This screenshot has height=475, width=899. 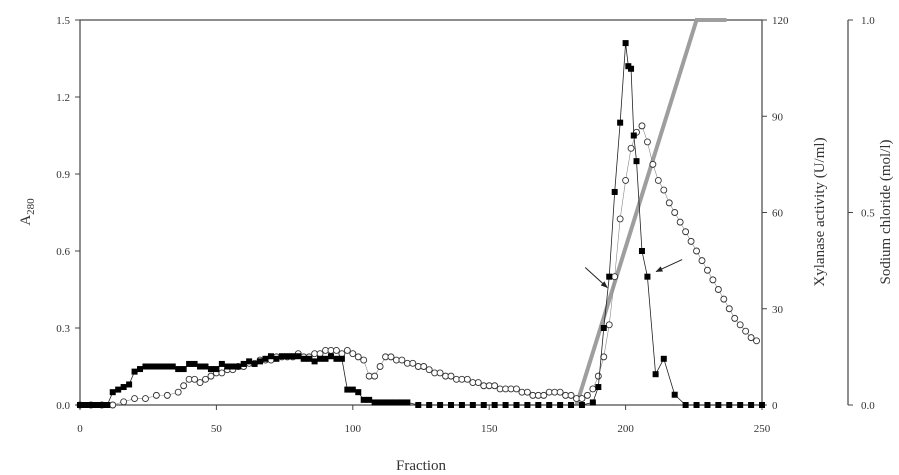 I want to click on y-tick-label: 0.0, so click(x=63, y=406).